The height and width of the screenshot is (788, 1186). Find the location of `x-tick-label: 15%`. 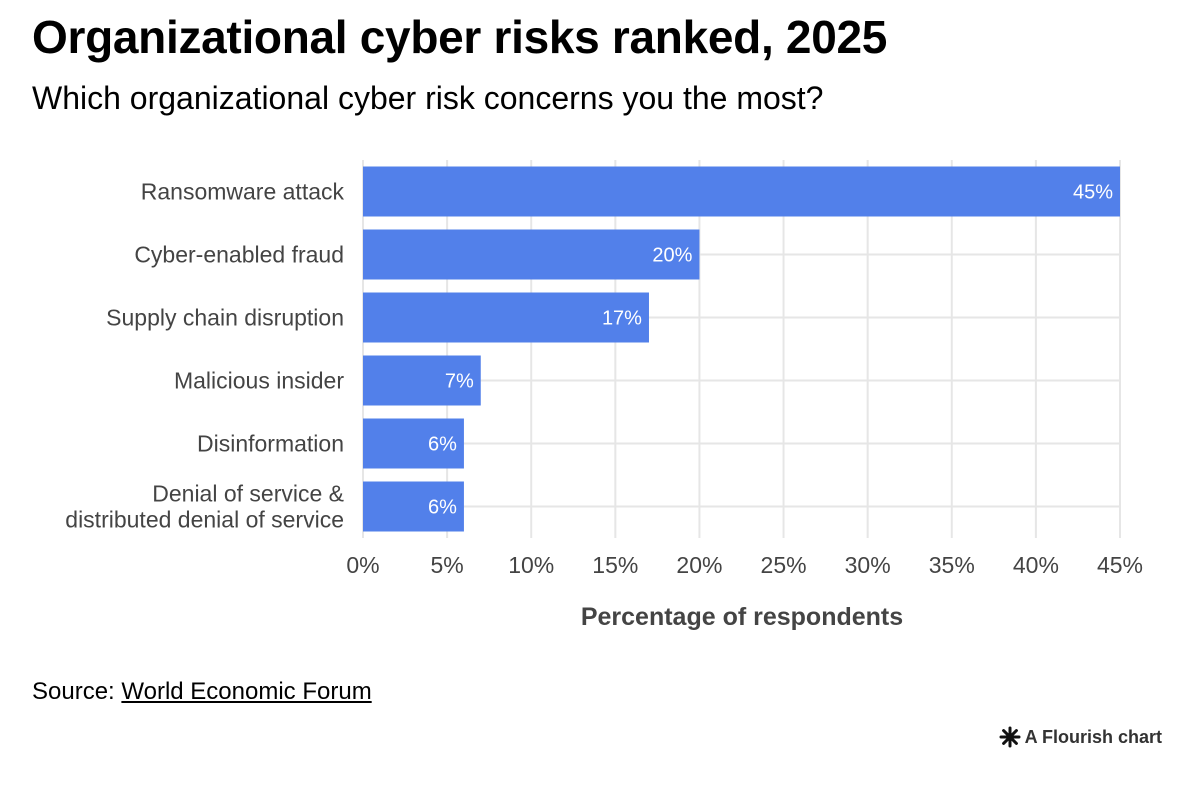

x-tick-label: 15% is located at coordinates (615, 565).